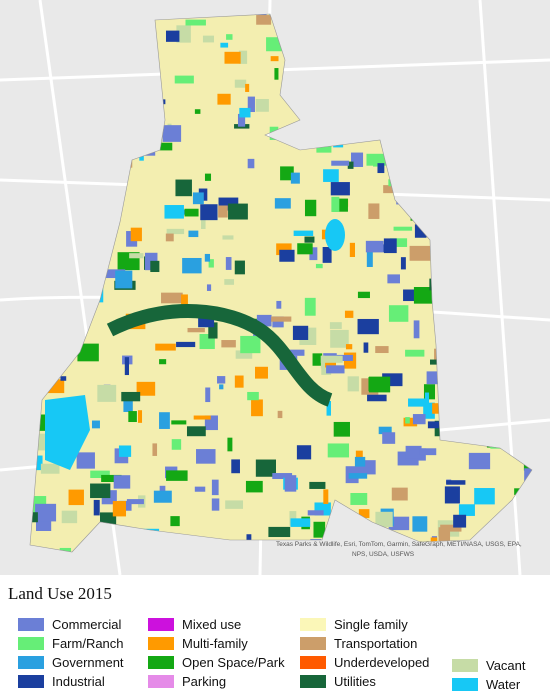 This screenshot has width=550, height=699. What do you see at coordinates (60, 593) in the screenshot?
I see `legend-title: Land Use 2015` at bounding box center [60, 593].